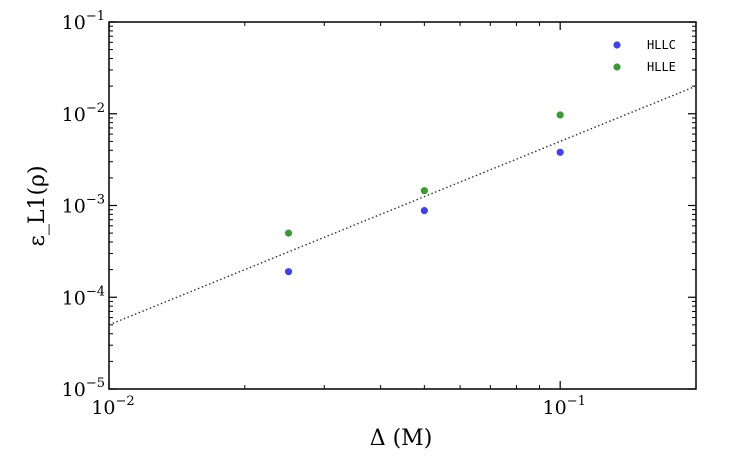 The image size is (731, 457). What do you see at coordinates (83, 113) in the screenshot?
I see `y-tick-label: 10⁻²` at bounding box center [83, 113].